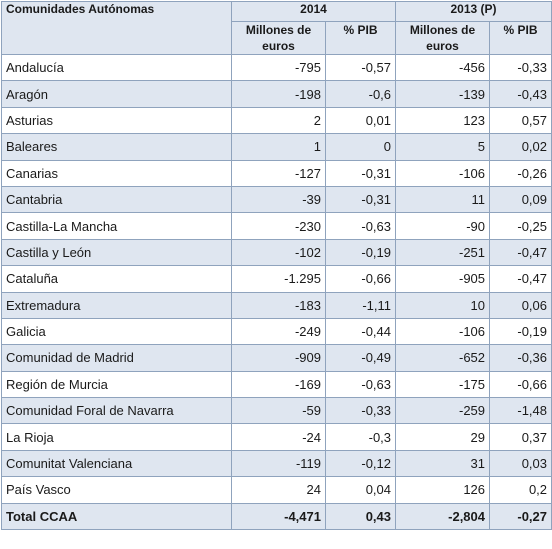  I want to click on year-2013-header: 2013 (P), so click(473, 11).